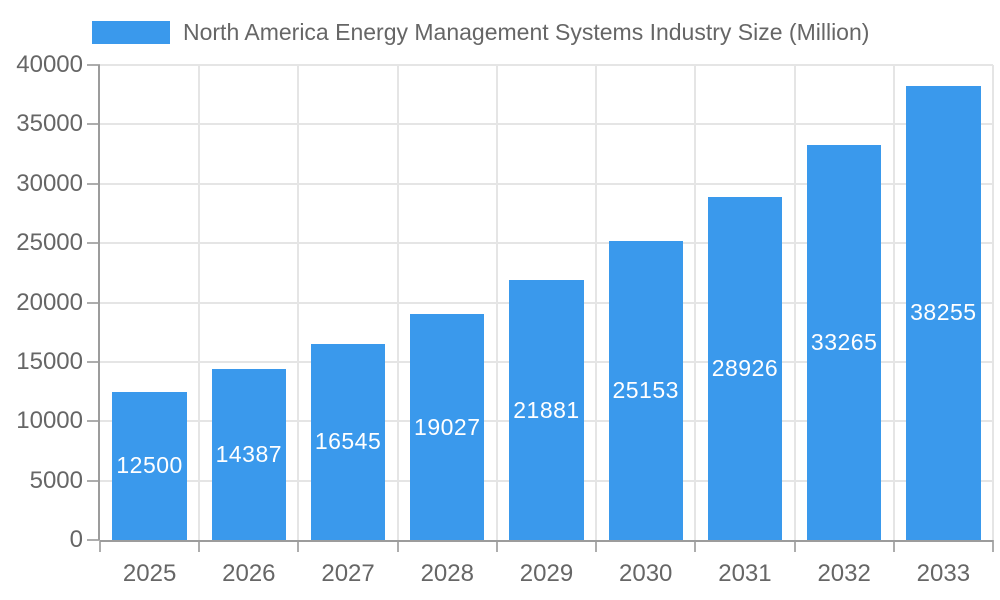  I want to click on y-axis-label: 5000, so click(56, 480).